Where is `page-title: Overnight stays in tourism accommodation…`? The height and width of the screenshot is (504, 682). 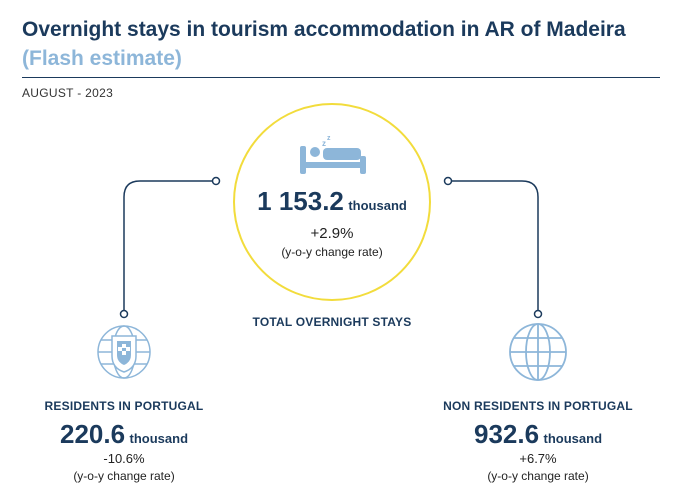 page-title: Overnight stays in tourism accommodation… is located at coordinates (324, 29).